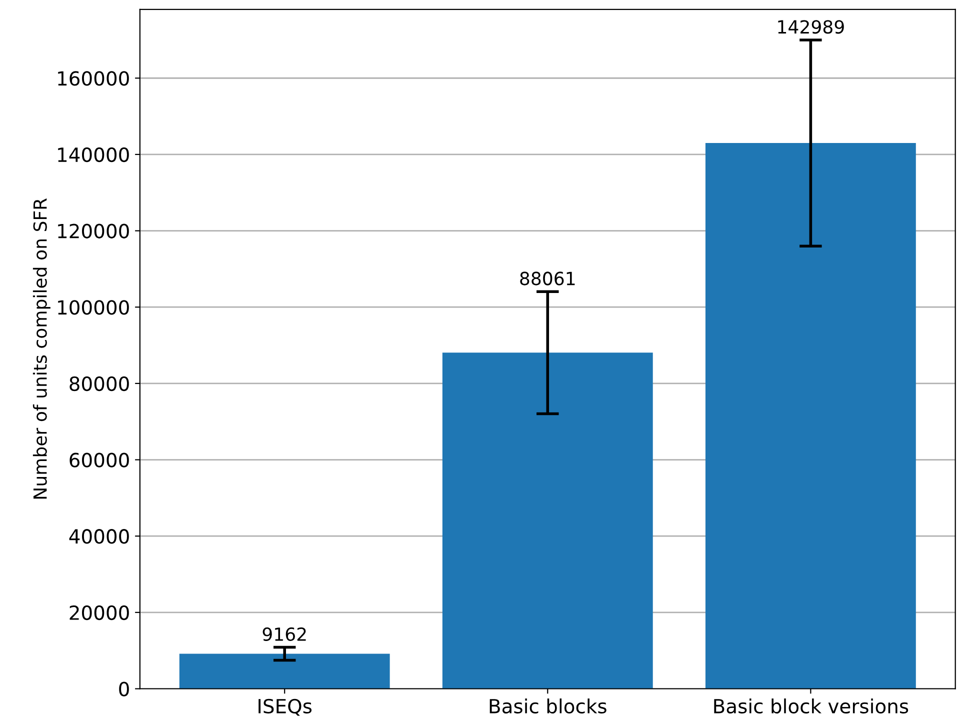 The image size is (965, 725). What do you see at coordinates (811, 27) in the screenshot?
I see `annotation: 142989` at bounding box center [811, 27].